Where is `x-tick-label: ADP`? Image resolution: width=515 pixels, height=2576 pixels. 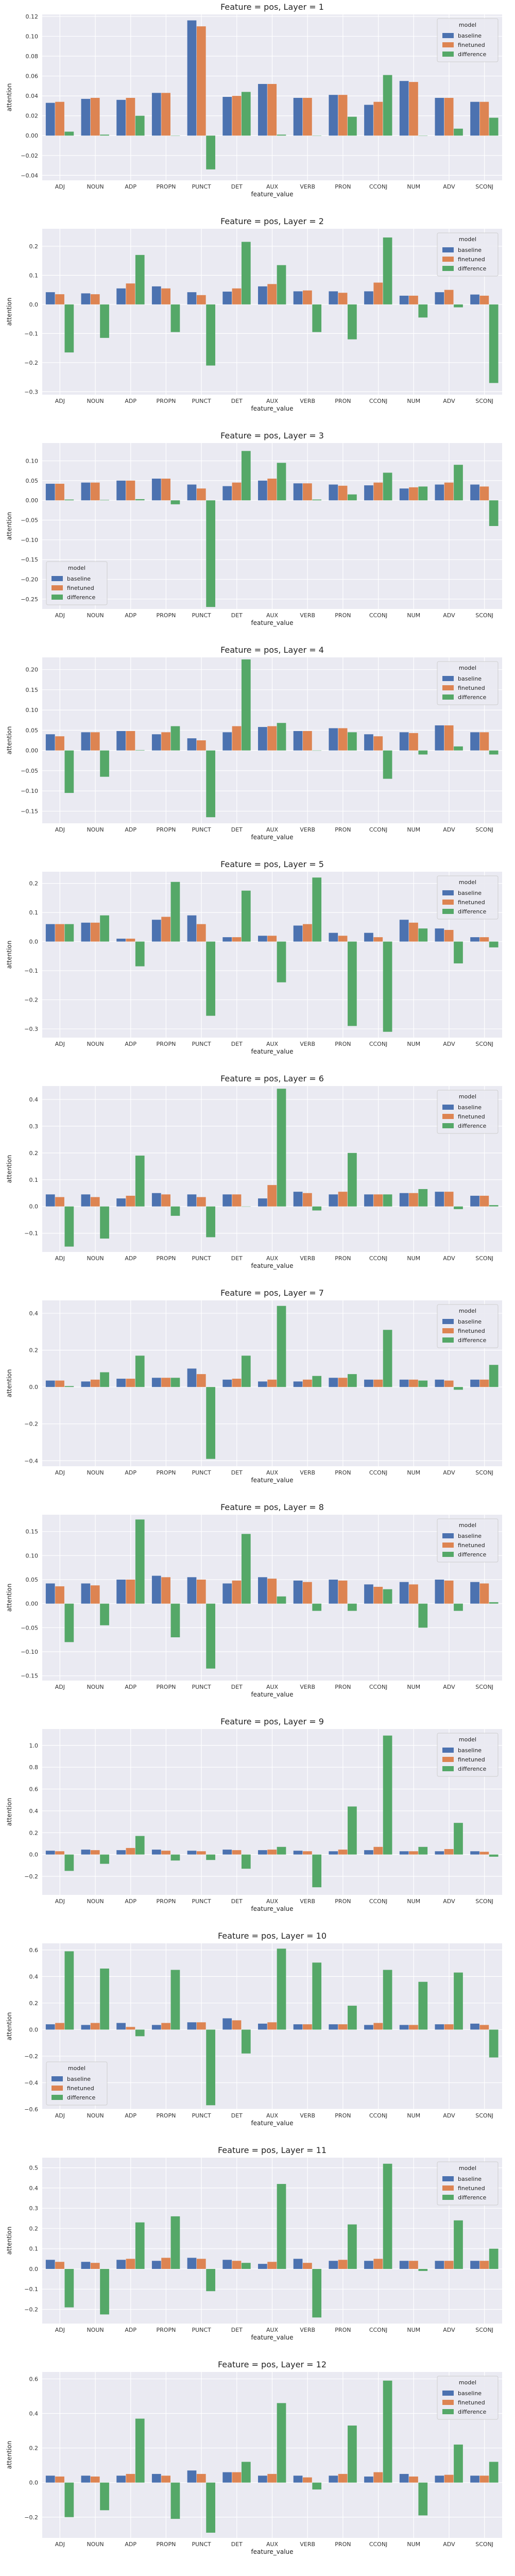 x-tick-label: ADP is located at coordinates (130, 1044).